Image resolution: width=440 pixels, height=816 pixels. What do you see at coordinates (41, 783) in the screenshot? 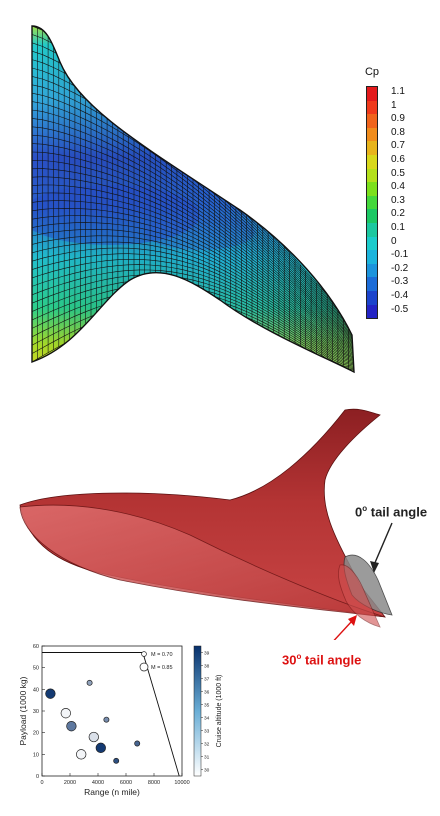
I see `x-tick-label: 0` at bounding box center [41, 783].